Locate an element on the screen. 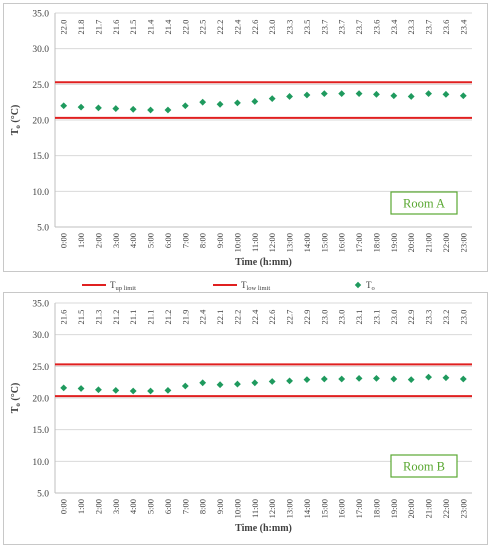  y-axis-title: To (°C) is located at coordinates (16, 398).